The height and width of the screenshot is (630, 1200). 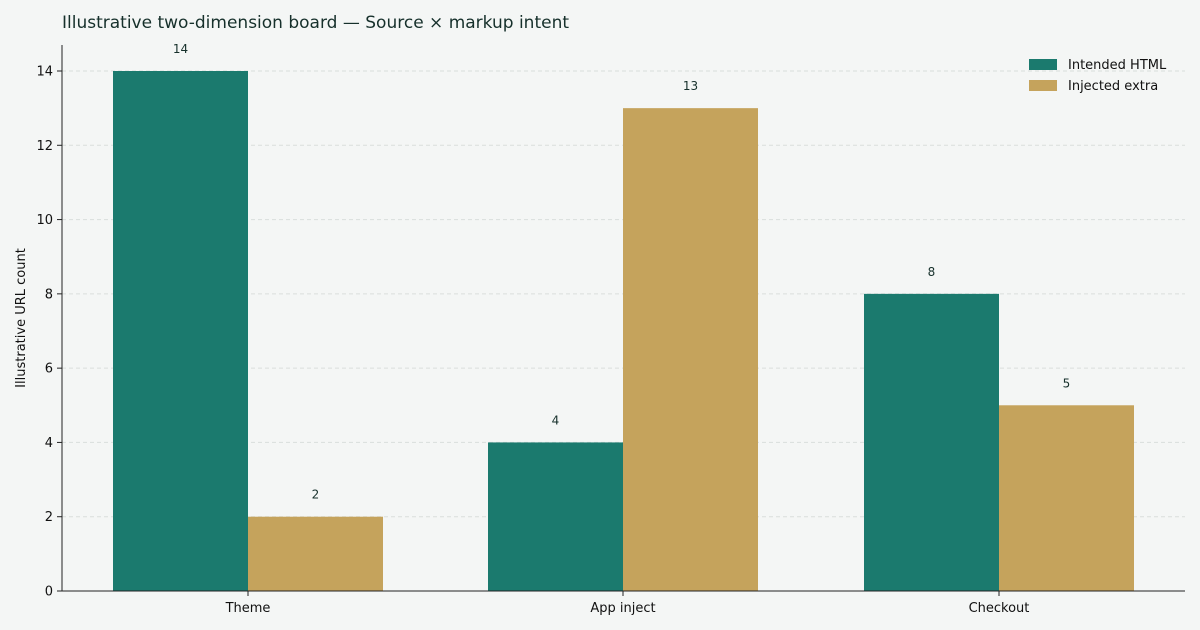 What do you see at coordinates (21, 318) in the screenshot?
I see `y-axis-label: Illustrative URL count` at bounding box center [21, 318].